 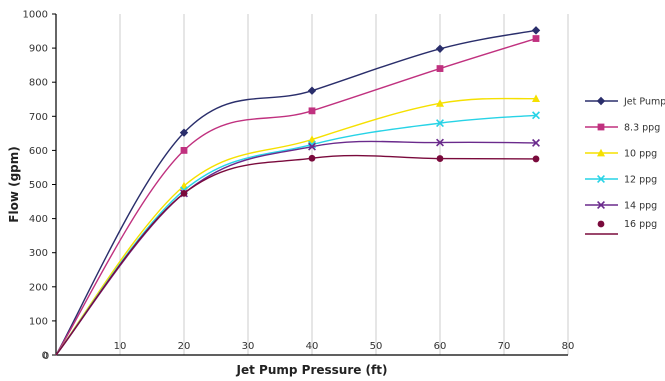 What do you see at coordinates (621, 206) in the screenshot?
I see `legend-item: 14 ppg` at bounding box center [621, 206].